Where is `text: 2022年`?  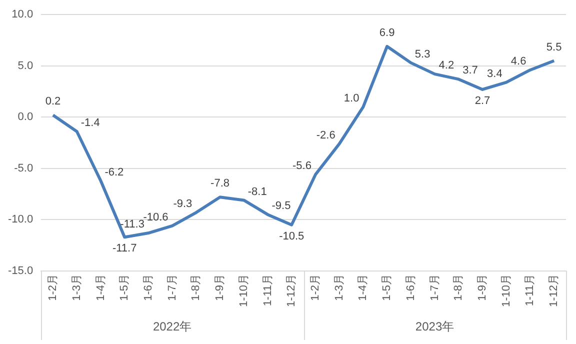 text: 2022年 is located at coordinates (172, 326).